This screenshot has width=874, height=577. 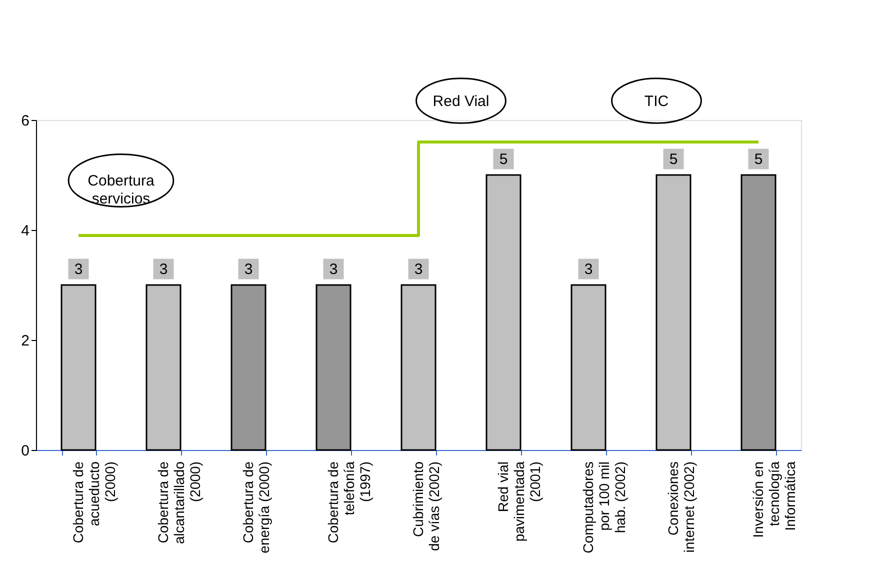 What do you see at coordinates (25, 121) in the screenshot?
I see `y-tick-label: 6` at bounding box center [25, 121].